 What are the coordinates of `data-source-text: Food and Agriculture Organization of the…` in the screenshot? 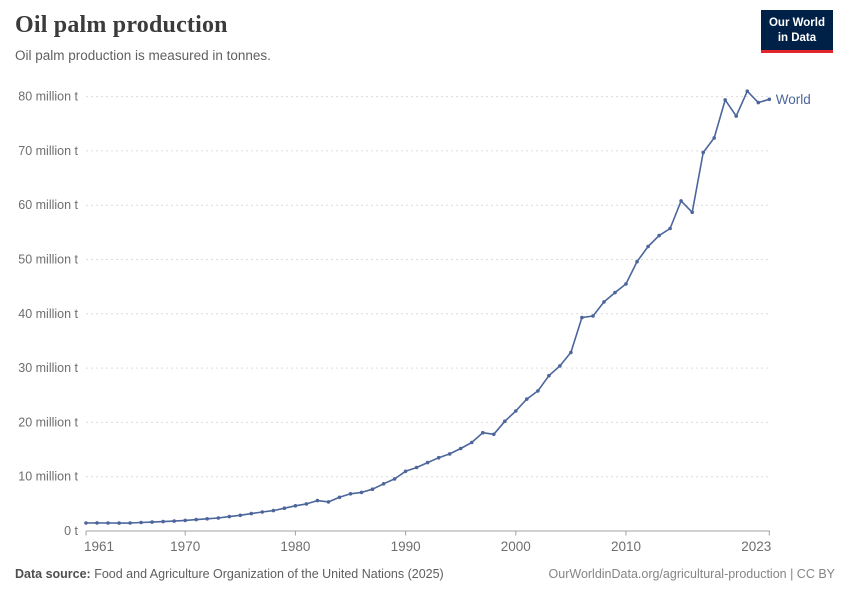 It's located at (267, 574).